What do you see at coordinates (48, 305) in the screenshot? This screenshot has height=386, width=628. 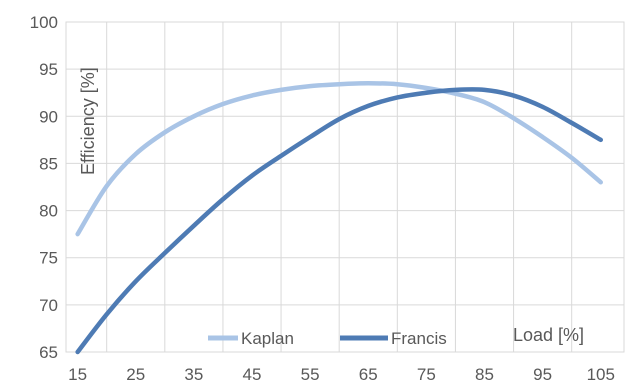 I see `y-tick-label: 70` at bounding box center [48, 305].